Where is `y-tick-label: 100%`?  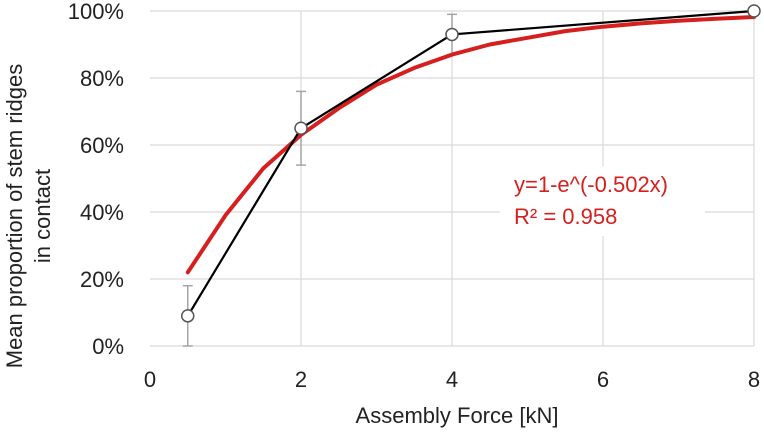 y-tick-label: 100% is located at coordinates (96, 12).